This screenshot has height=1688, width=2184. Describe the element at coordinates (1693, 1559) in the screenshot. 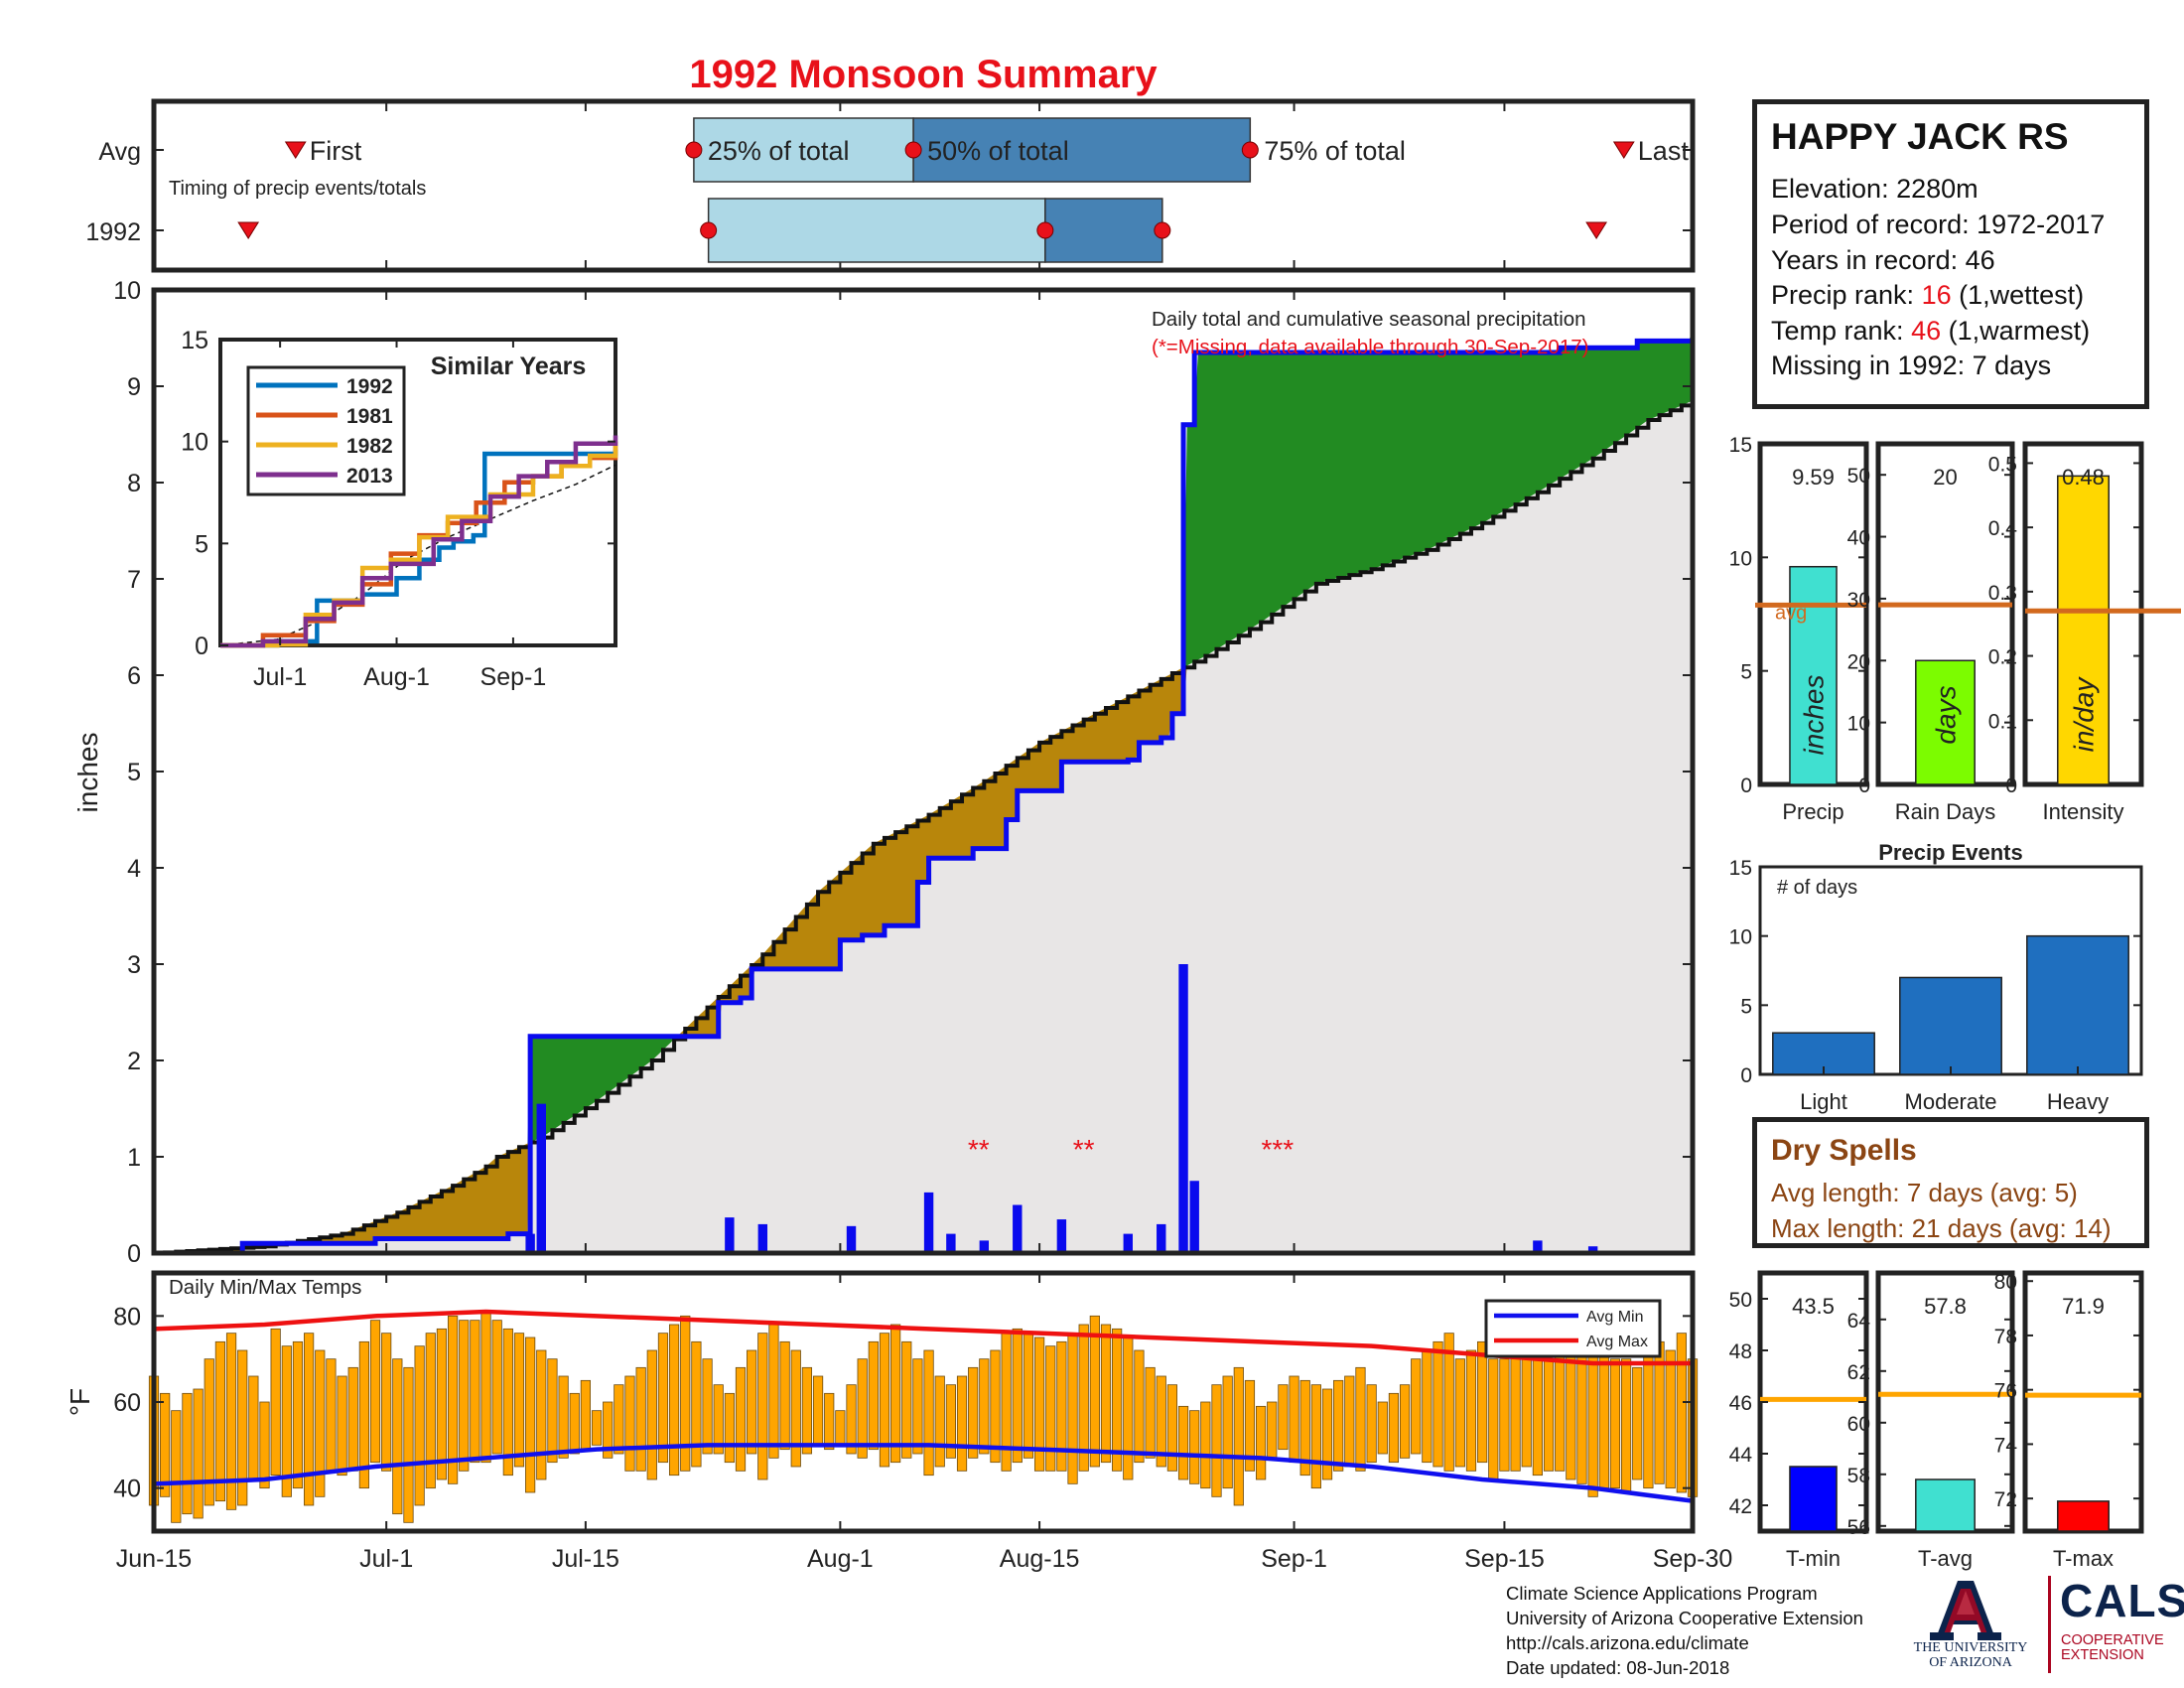

I see `date-axis-label: Sep-30` at that location.